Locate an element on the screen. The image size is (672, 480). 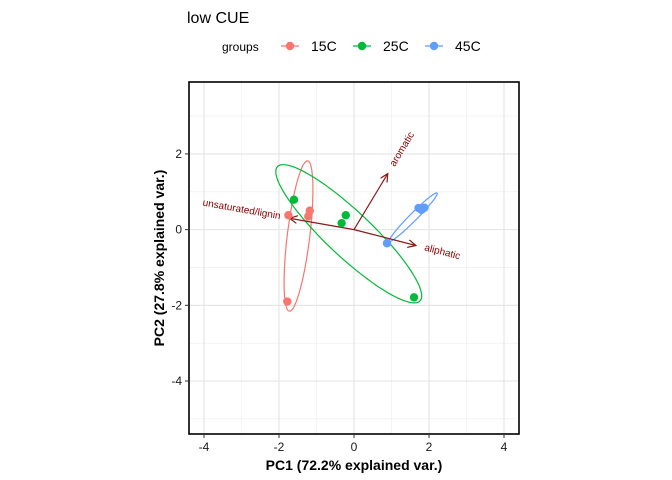
x-tick-label: 4 is located at coordinates (504, 447).